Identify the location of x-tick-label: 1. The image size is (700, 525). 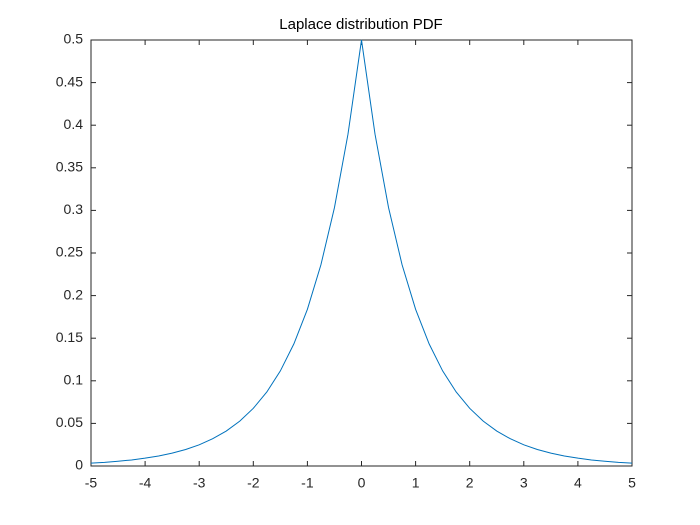
(416, 483).